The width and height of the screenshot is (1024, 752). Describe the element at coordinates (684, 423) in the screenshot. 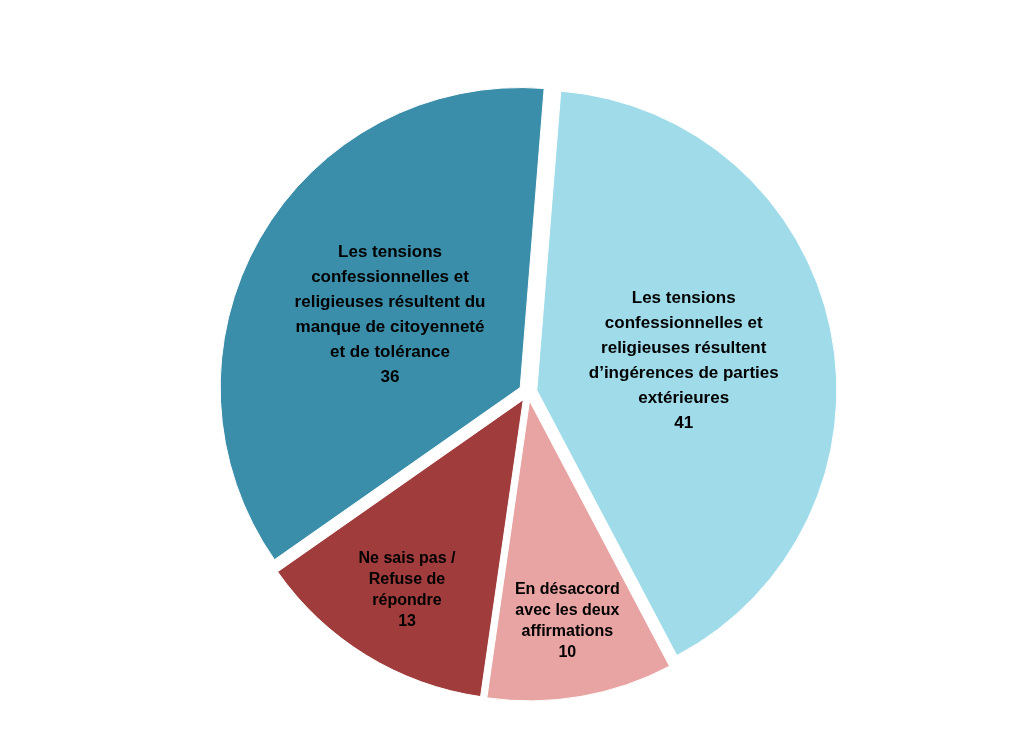

I see `data-label: 41` at that location.